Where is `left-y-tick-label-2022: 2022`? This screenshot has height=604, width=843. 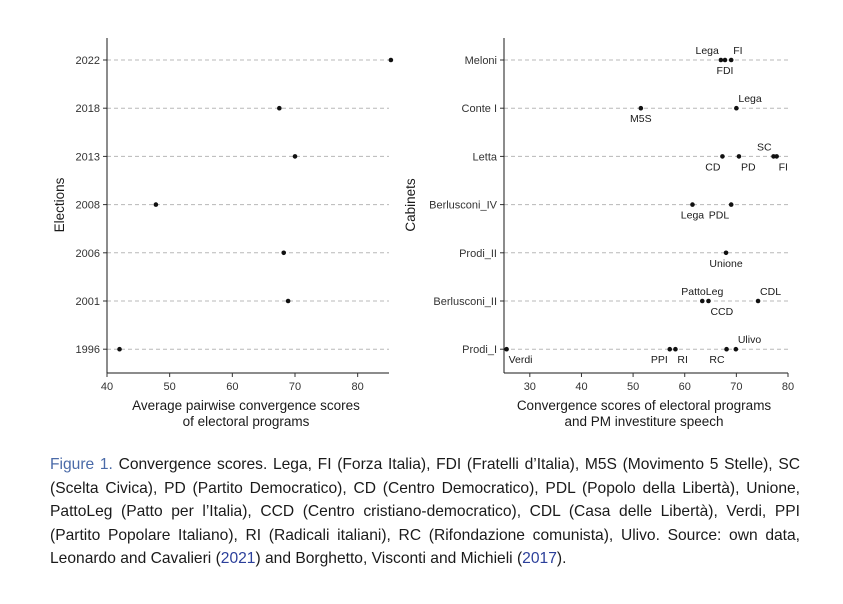 left-y-tick-label-2022: 2022 is located at coordinates (88, 61).